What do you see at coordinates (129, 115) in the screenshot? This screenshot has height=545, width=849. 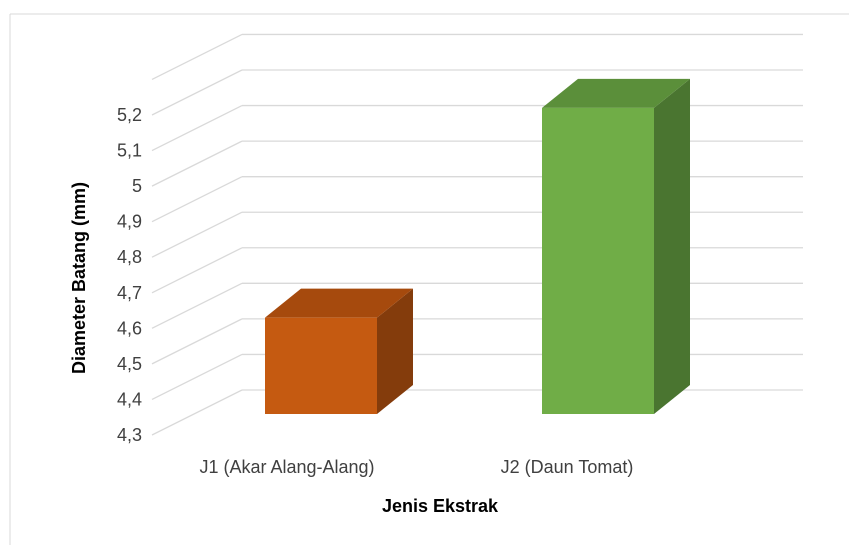 I see `y-tick-label: 5,2` at bounding box center [129, 115].